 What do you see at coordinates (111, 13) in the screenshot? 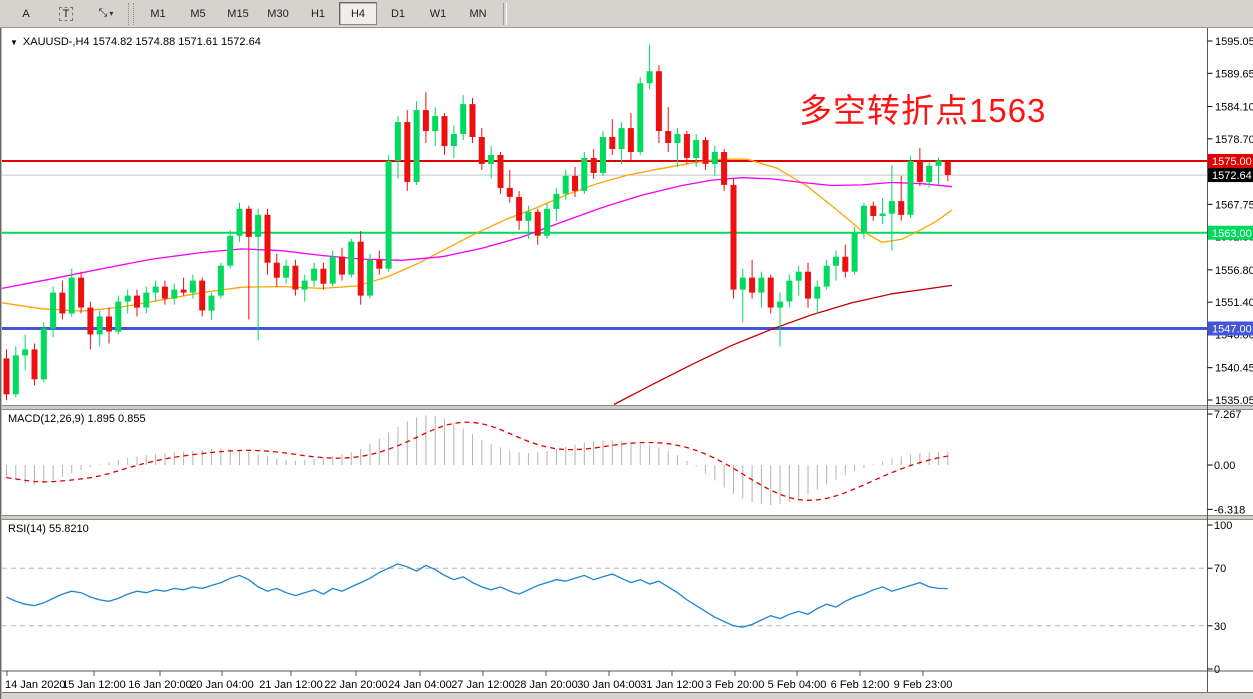
I see `dropdown-caret-icon: ▾` at bounding box center [111, 13].